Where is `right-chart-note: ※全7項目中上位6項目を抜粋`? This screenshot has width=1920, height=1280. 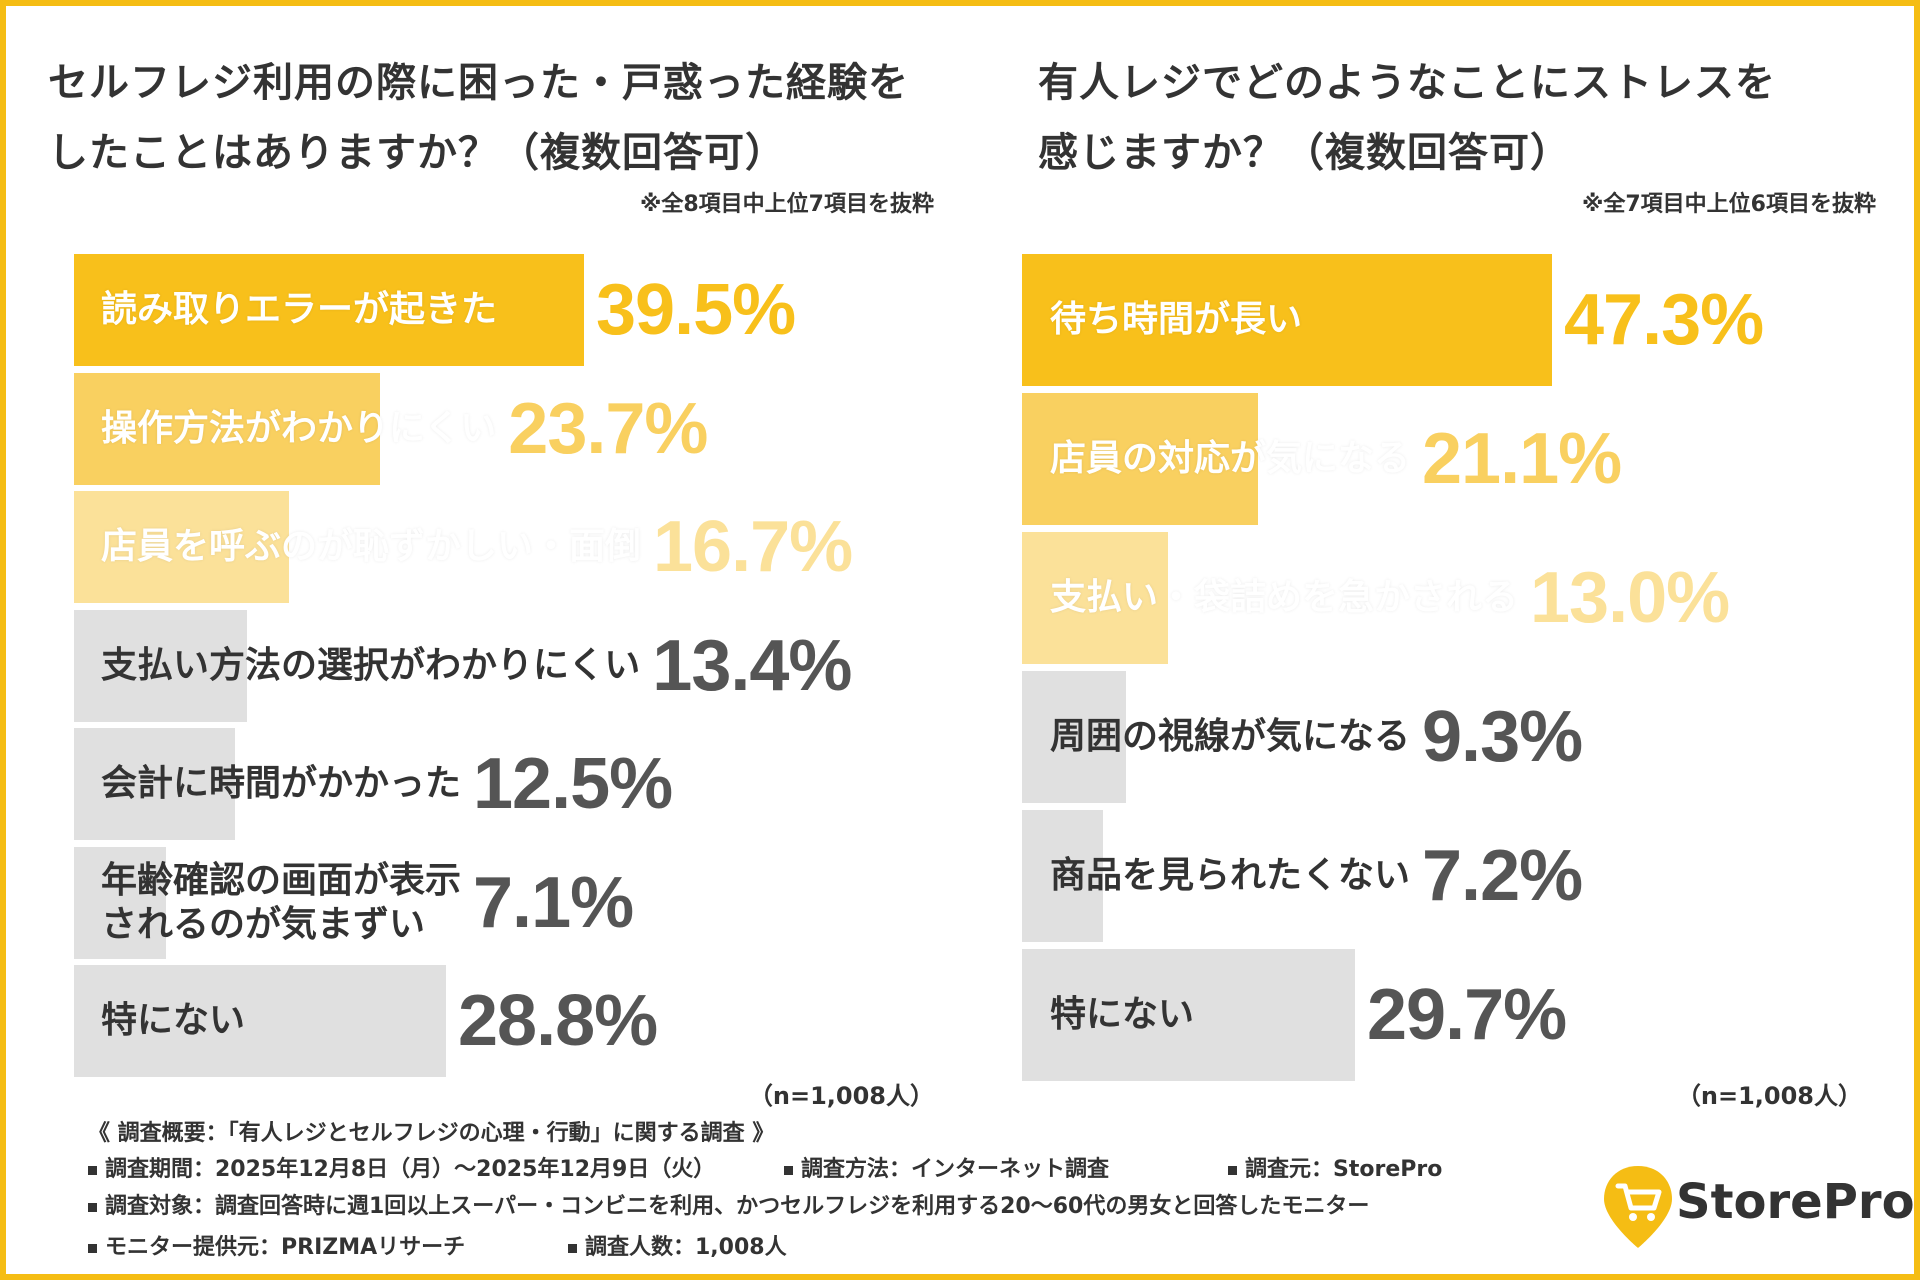 right-chart-note: ※全7項目中上位6項目を抜粋 is located at coordinates (1728, 204).